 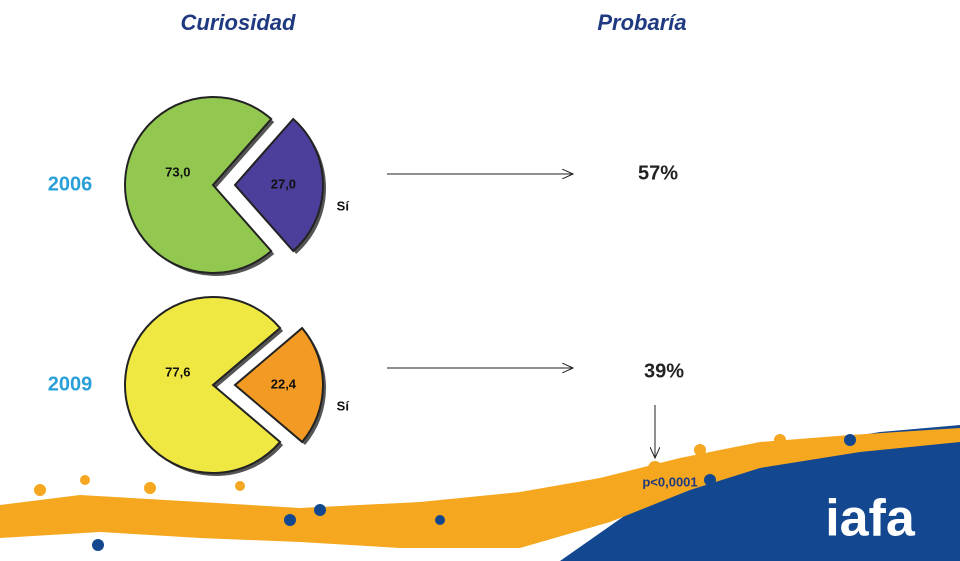 What do you see at coordinates (283, 183) in the screenshot?
I see `value-label: 27,0` at bounding box center [283, 183].